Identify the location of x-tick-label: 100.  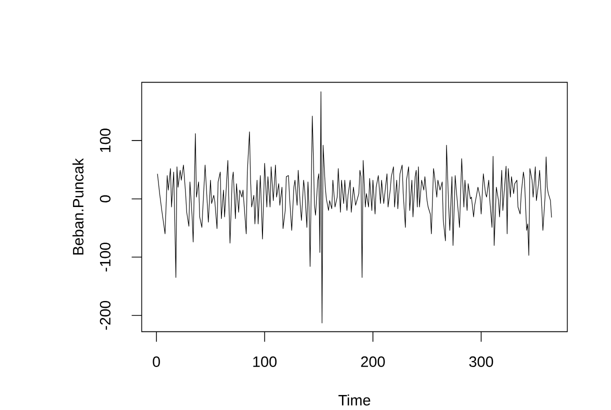
(265, 362).